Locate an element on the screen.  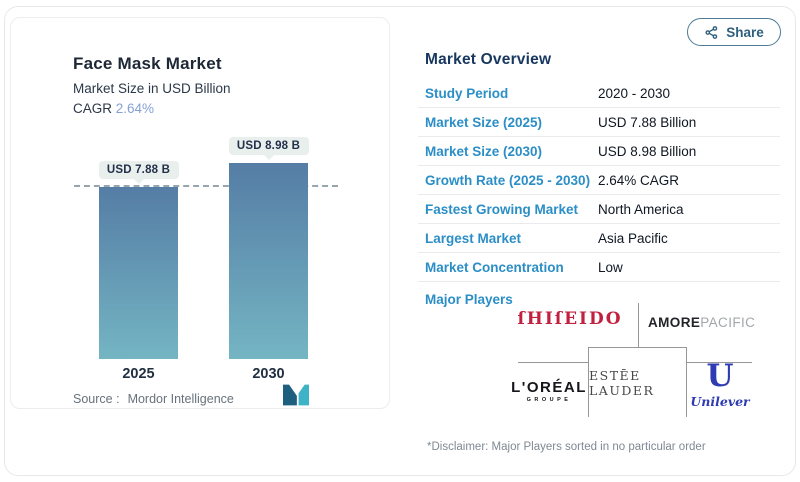
table-row: Largest Market Asia Pacific is located at coordinates (599, 238).